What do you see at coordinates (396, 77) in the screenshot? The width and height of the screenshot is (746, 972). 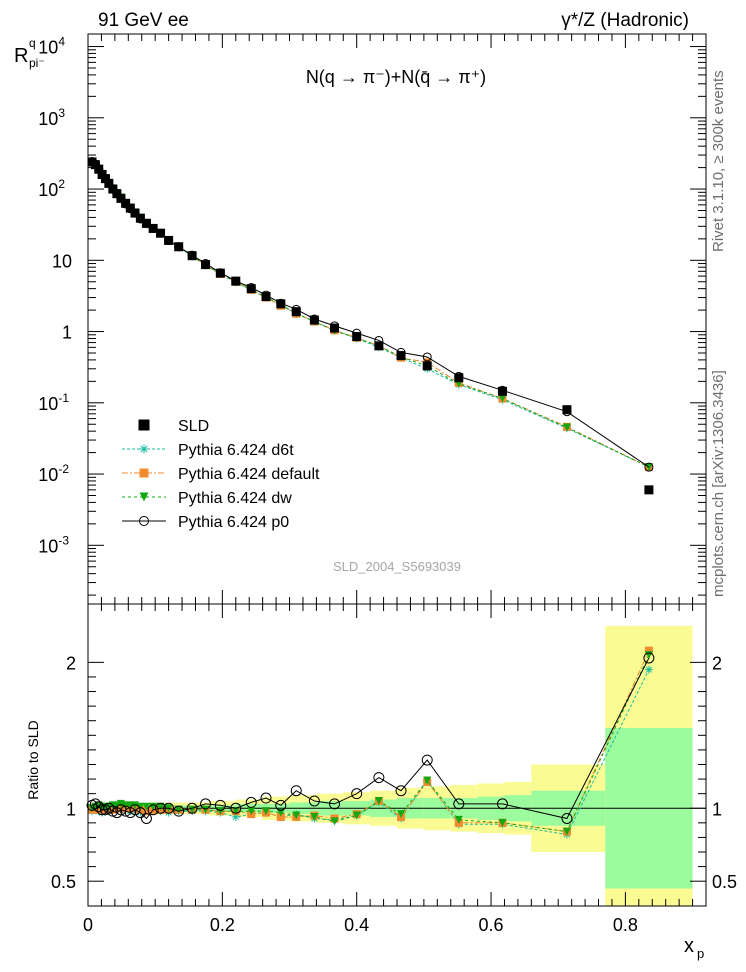 I see `plot-title: N(q → π⁻)+N(q̄ → π⁺)` at bounding box center [396, 77].